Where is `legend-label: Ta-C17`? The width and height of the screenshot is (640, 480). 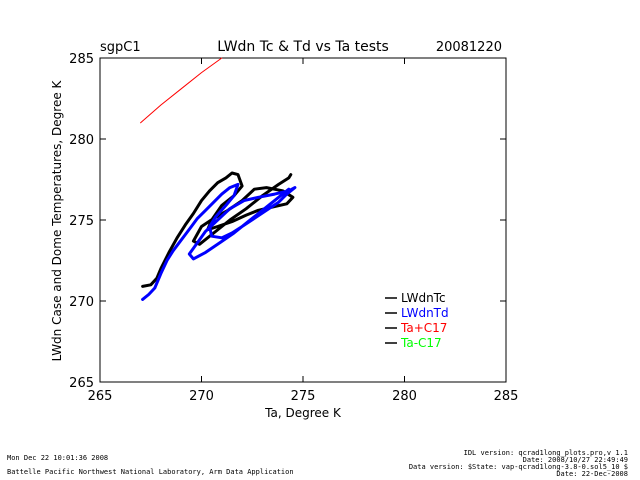 legend-label: Ta-C17 is located at coordinates (421, 343).